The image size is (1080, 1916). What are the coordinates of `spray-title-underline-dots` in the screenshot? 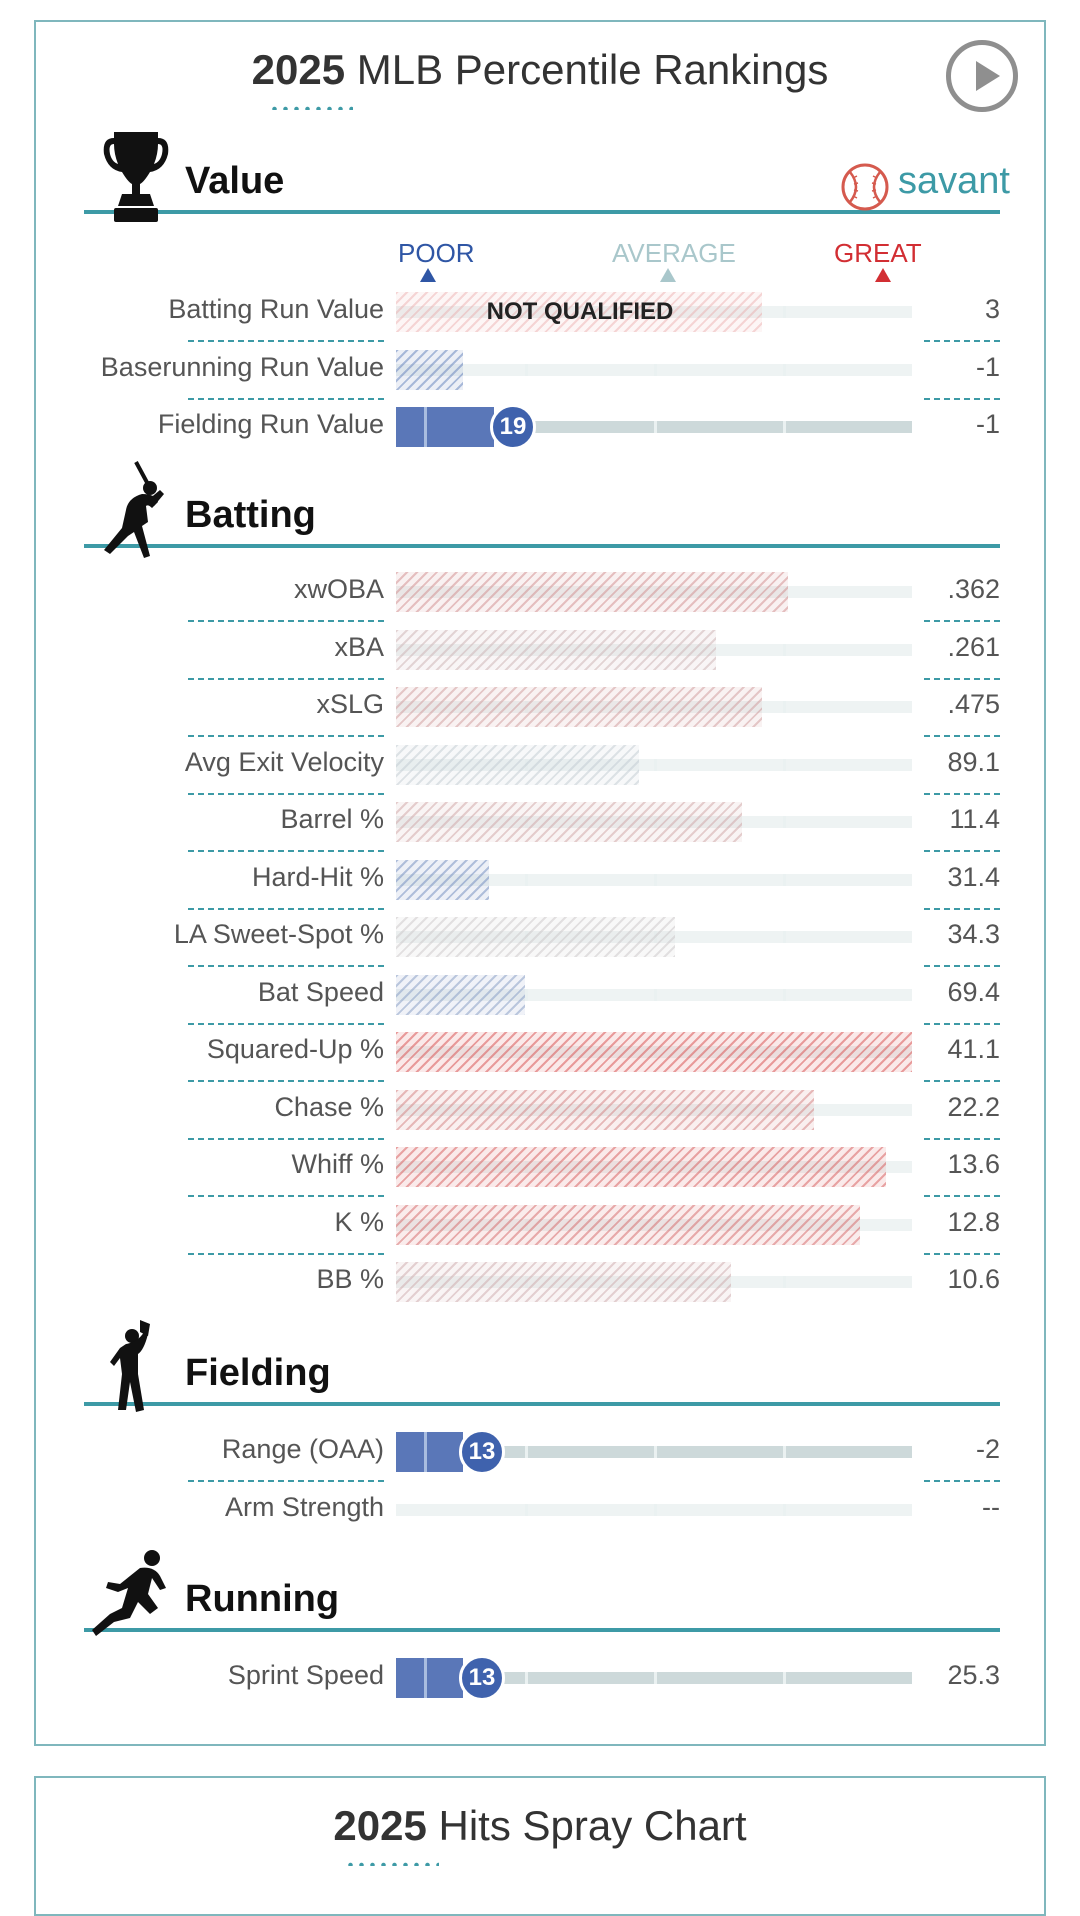 It's located at (392, 1864).